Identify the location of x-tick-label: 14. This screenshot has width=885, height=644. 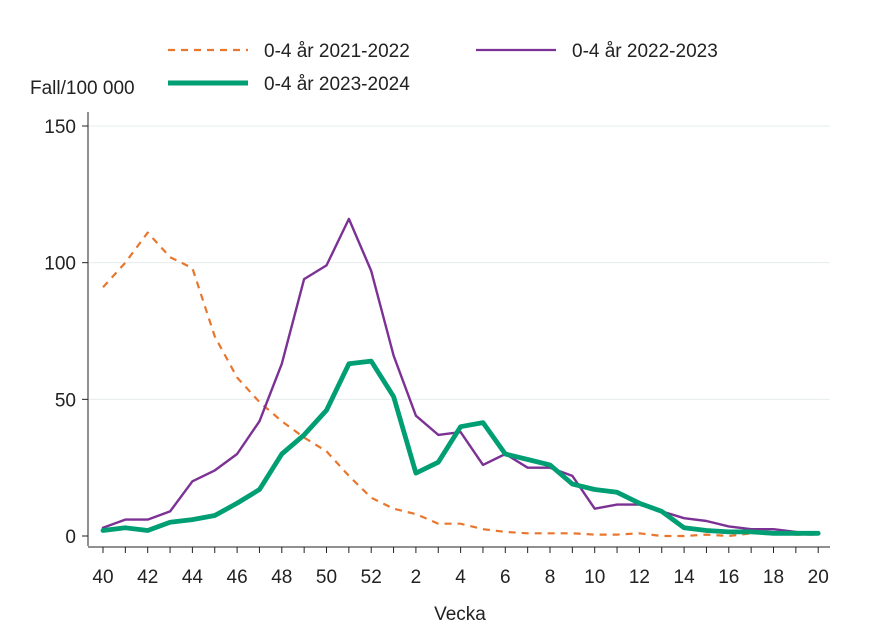
(685, 577).